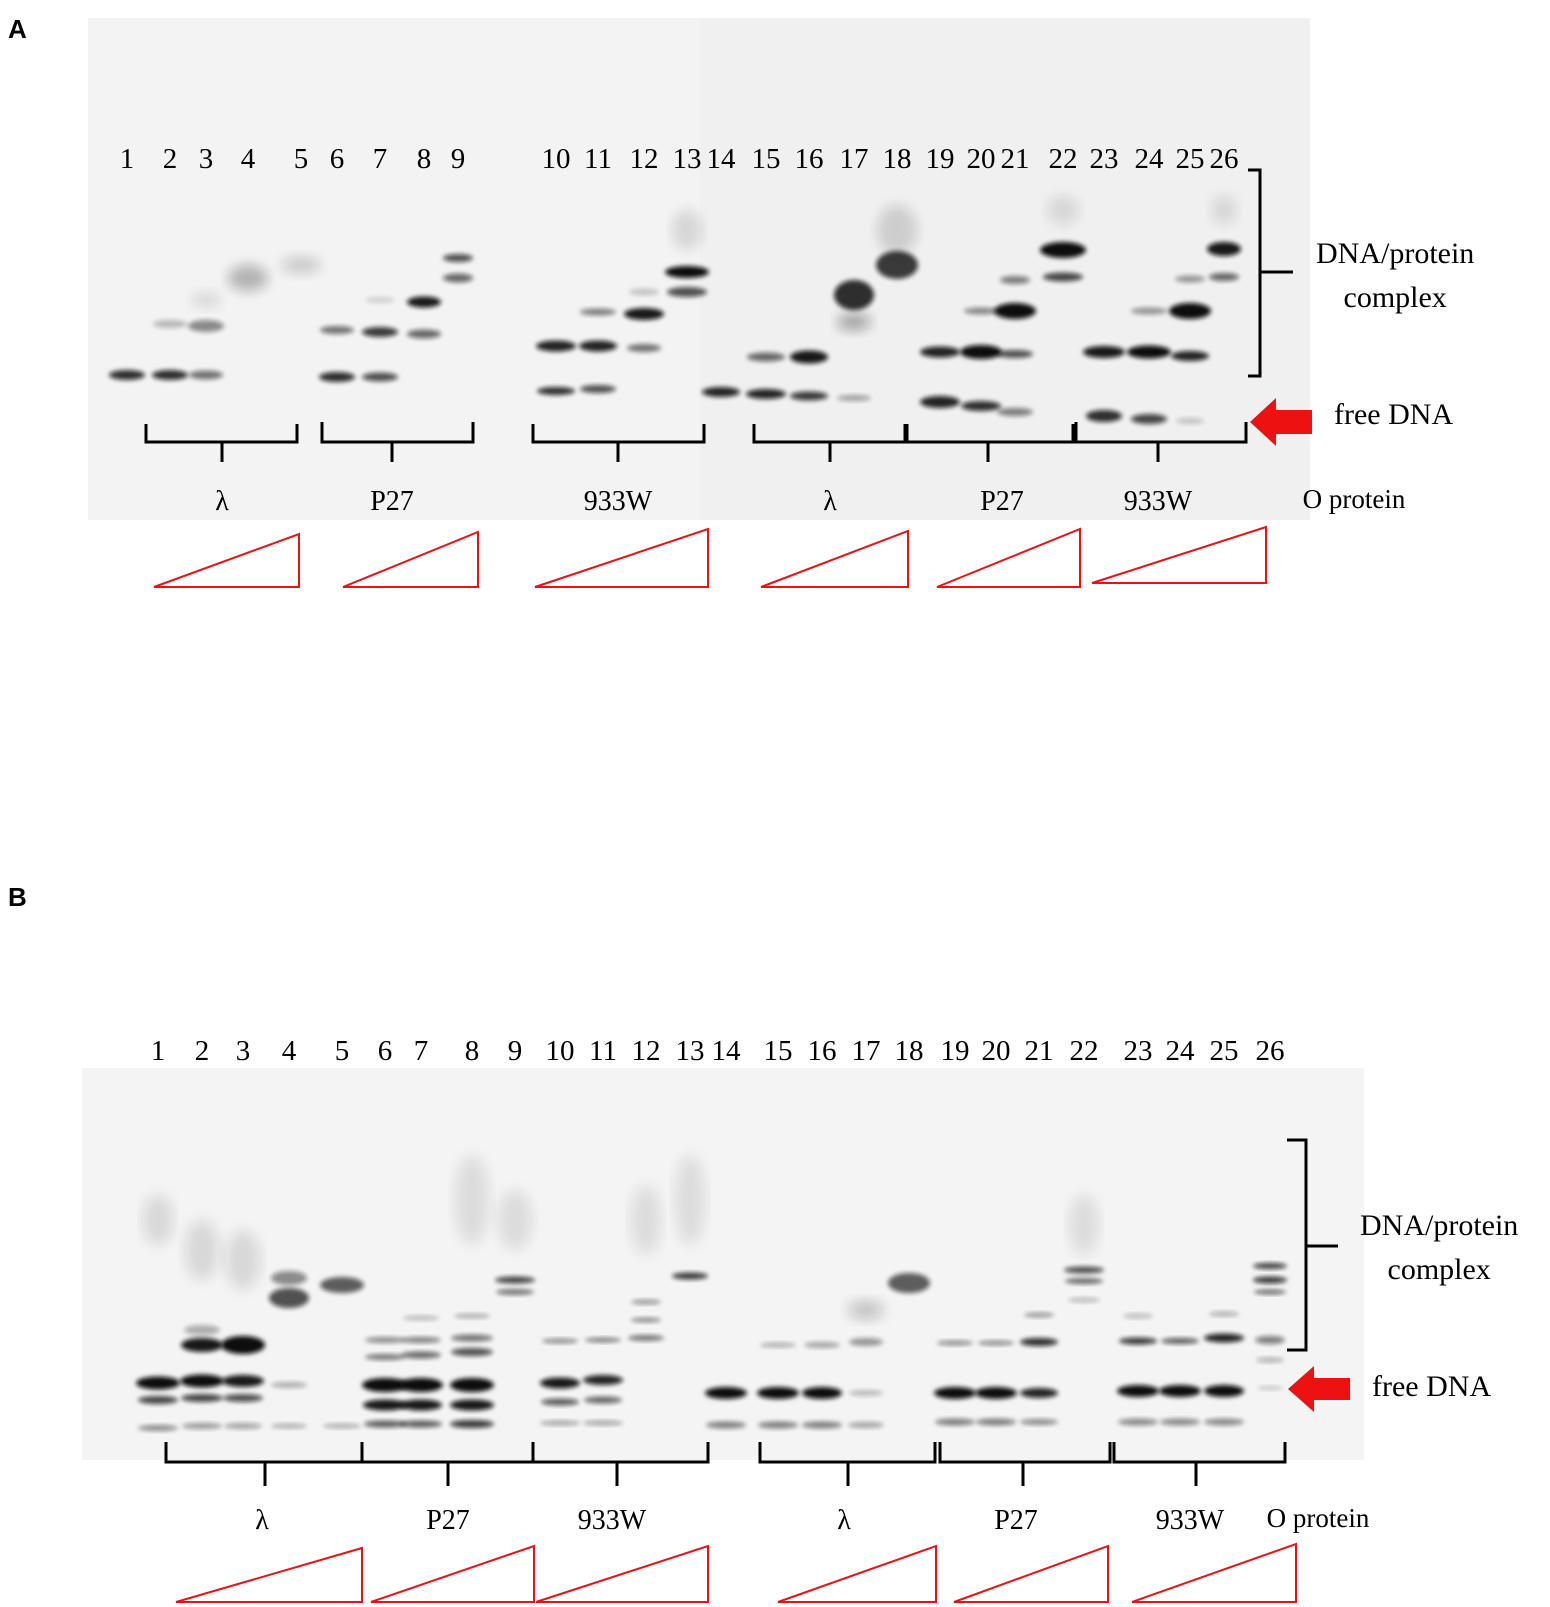  Describe the element at coordinates (560, 1051) in the screenshot. I see `lane-number: 10` at that location.